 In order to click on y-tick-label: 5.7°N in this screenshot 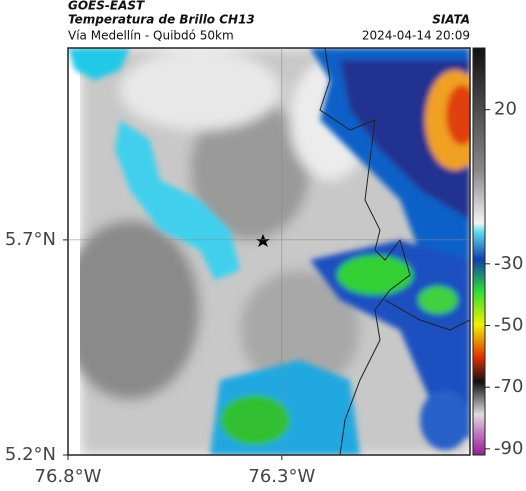, I will do `click(30, 239)`.